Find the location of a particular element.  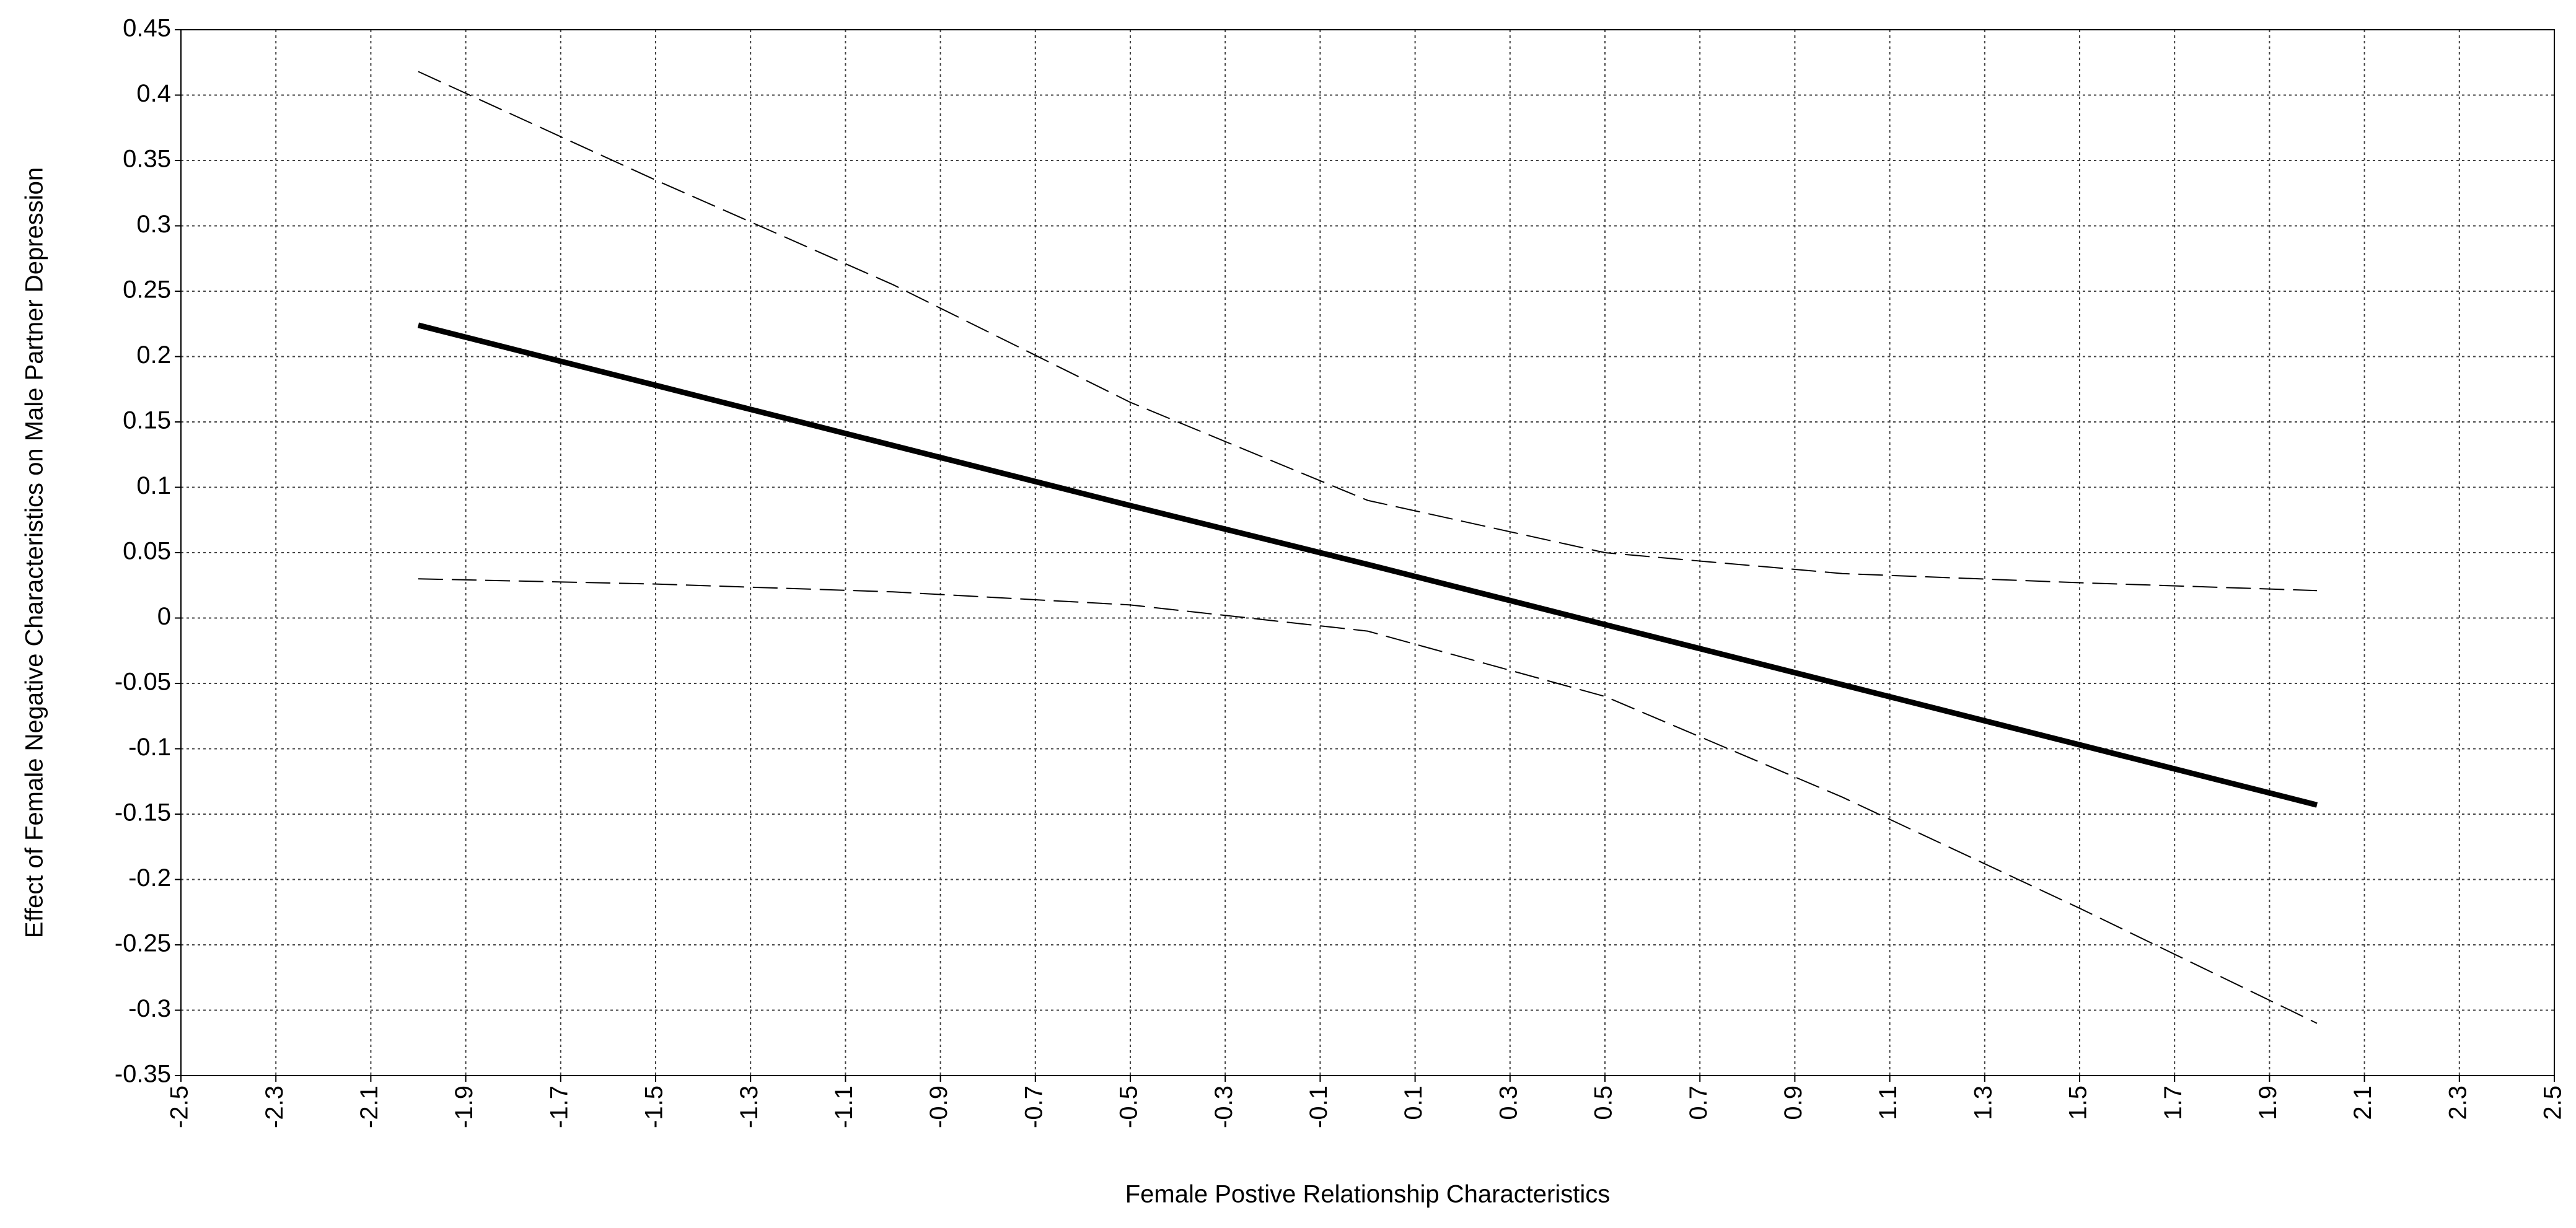

y-tick-label: 0.05 is located at coordinates (147, 551).